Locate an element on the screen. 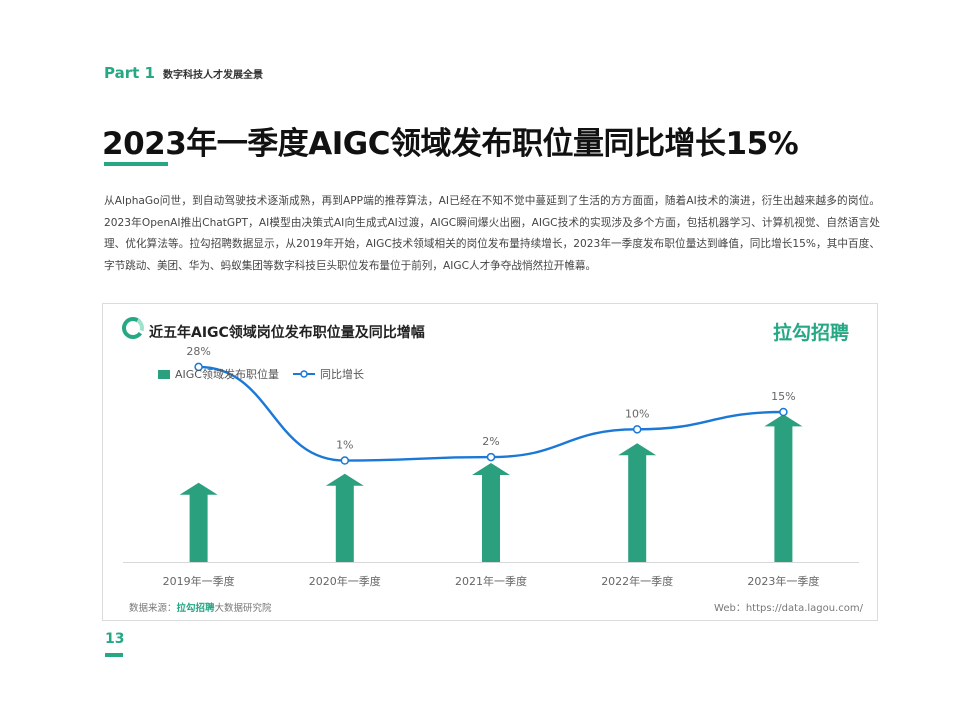 This screenshot has width=960, height=720. source-suffix: 大数据研究院 is located at coordinates (243, 608).